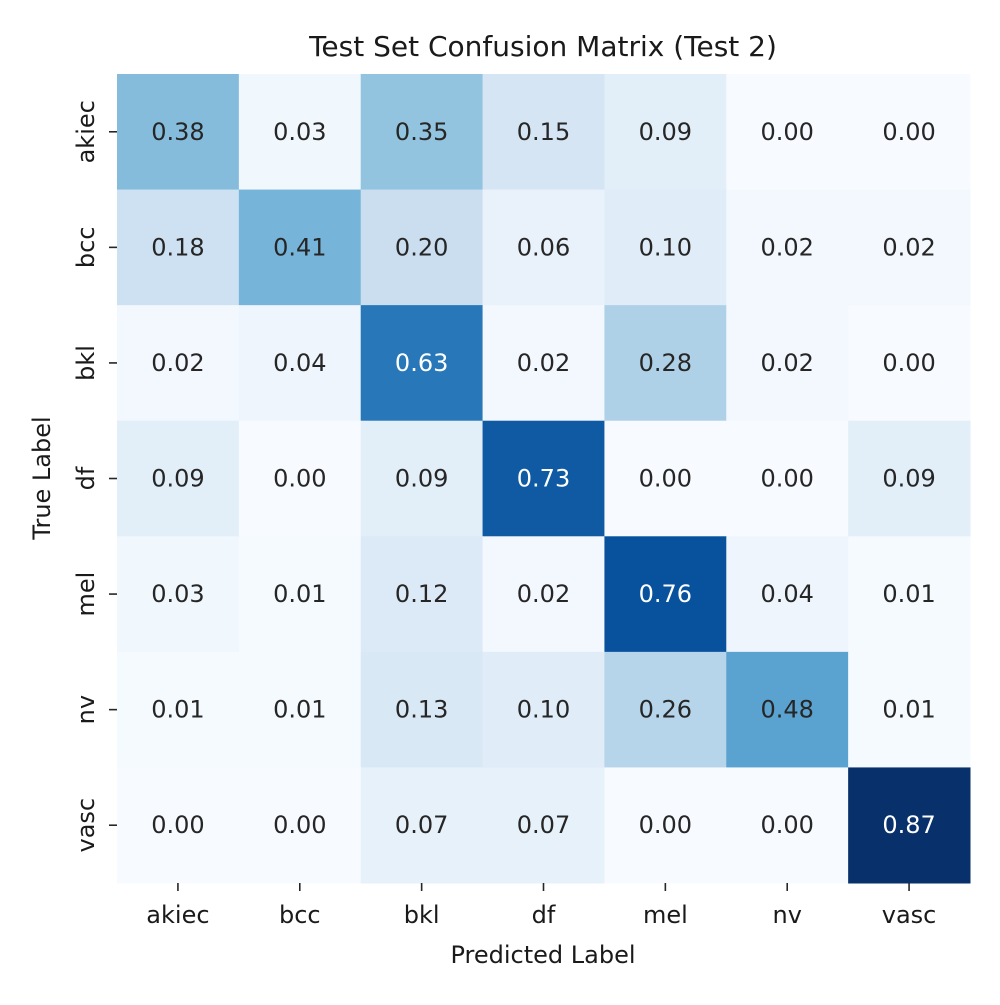 This screenshot has width=1000, height=1005. I want to click on x-tick-label-df: df, so click(544, 915).